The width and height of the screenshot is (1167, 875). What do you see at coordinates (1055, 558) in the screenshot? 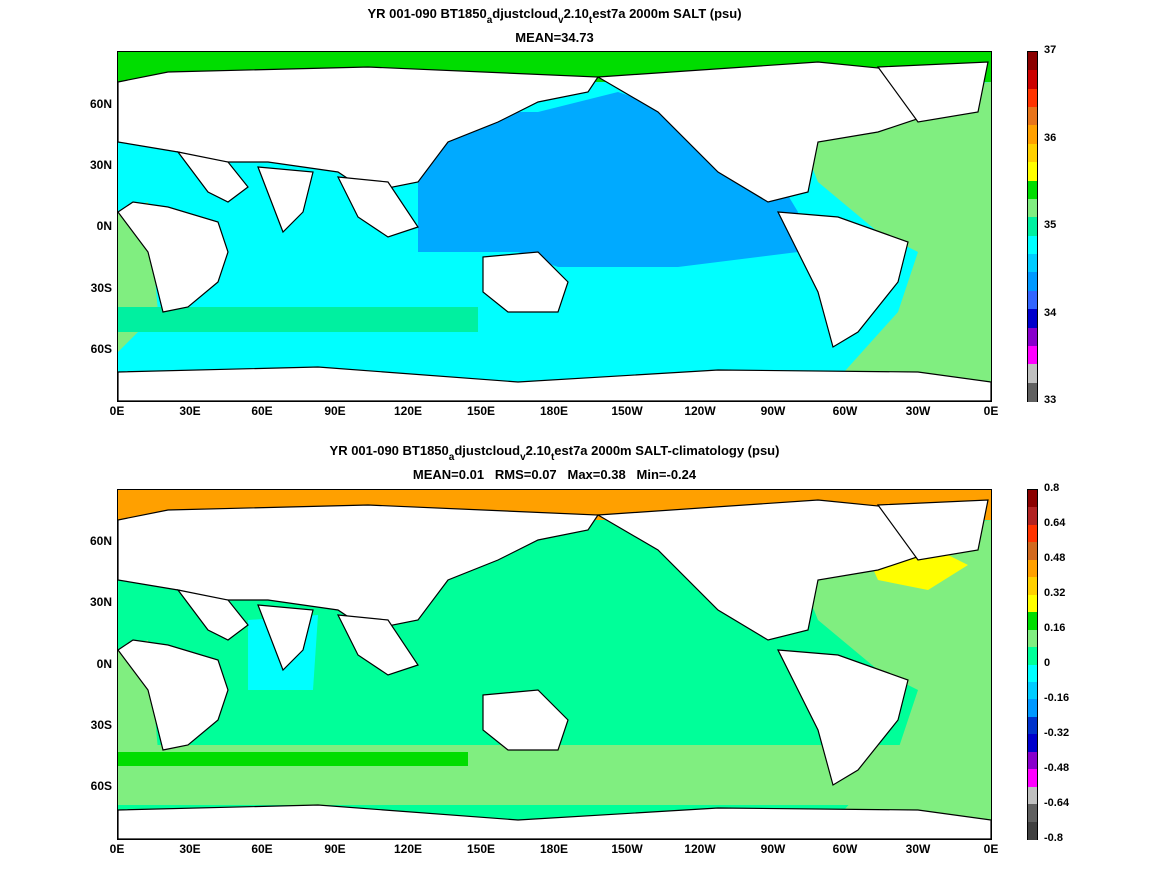
I see `panel2-colorbar-label: 0.48` at bounding box center [1055, 558].